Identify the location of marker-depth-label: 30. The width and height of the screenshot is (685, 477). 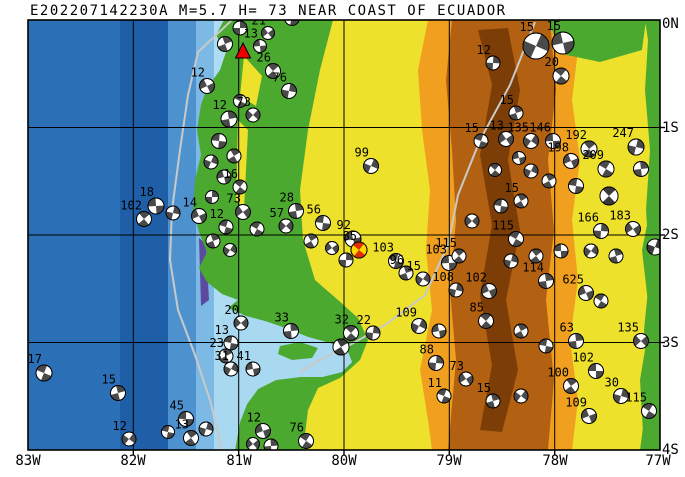
(612, 383).